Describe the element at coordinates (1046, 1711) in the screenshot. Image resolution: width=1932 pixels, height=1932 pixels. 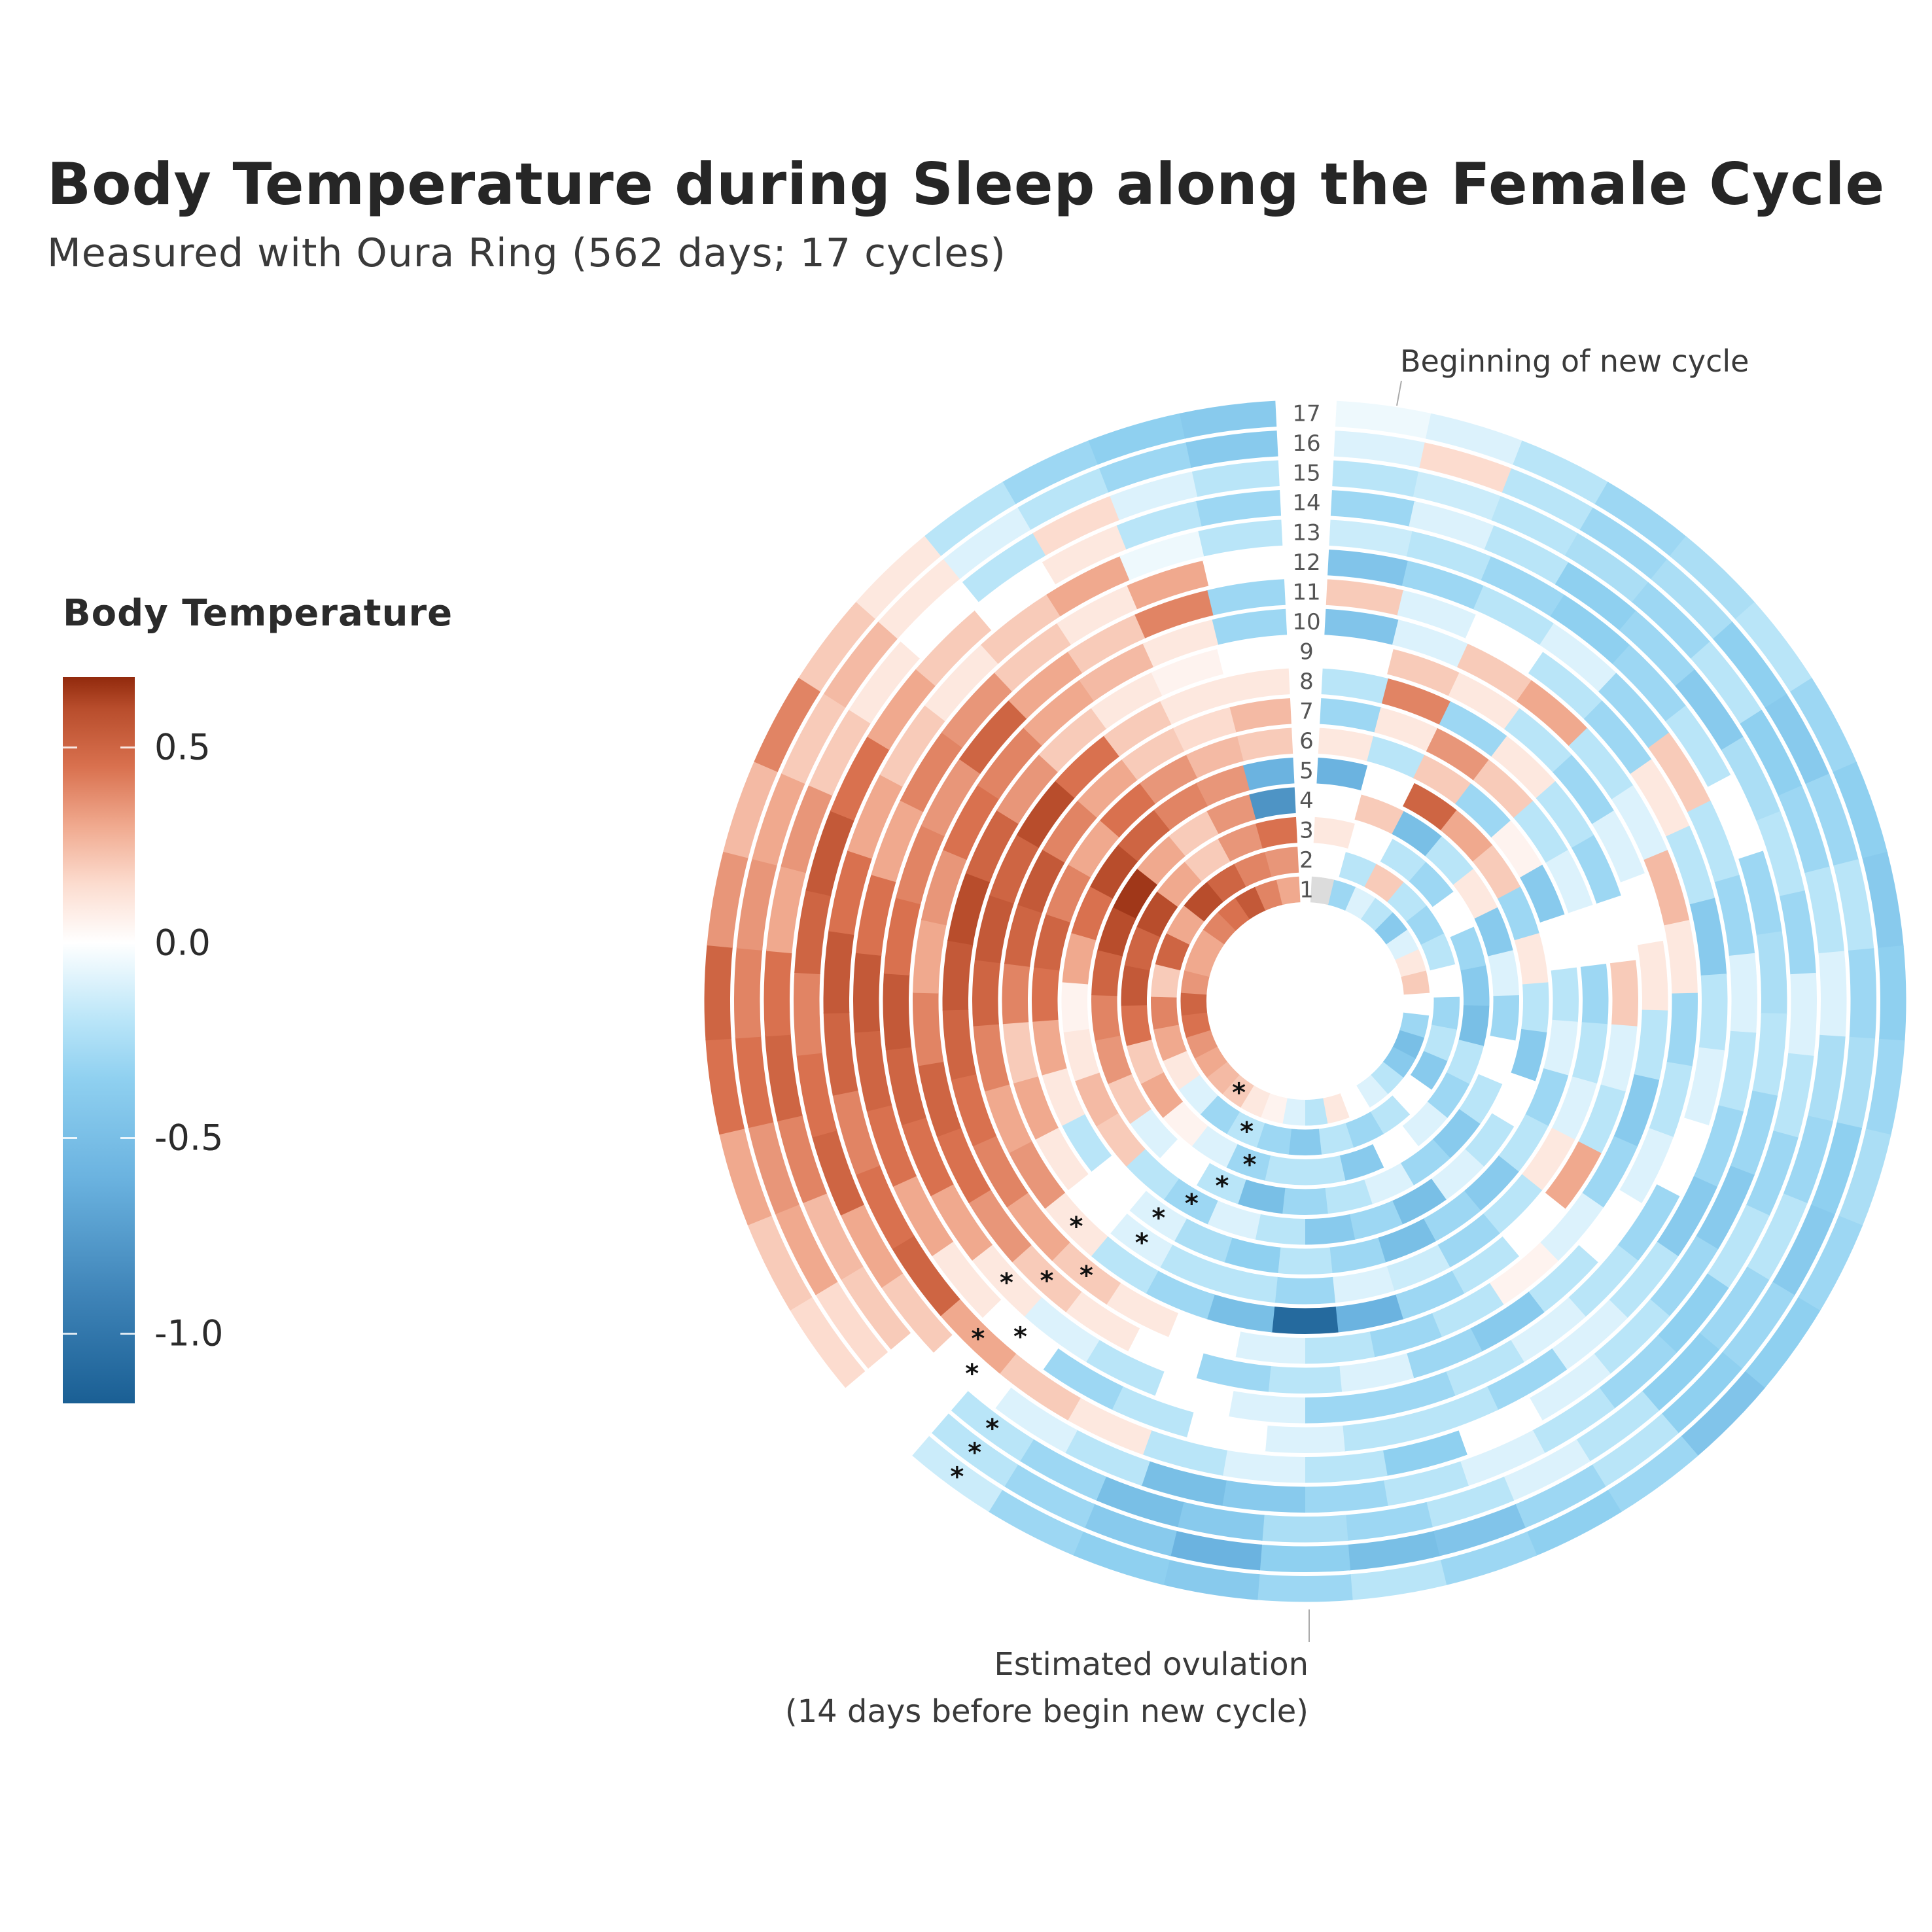
I see `annotation-bottom-line2: (14 days before begin new cycle)` at that location.